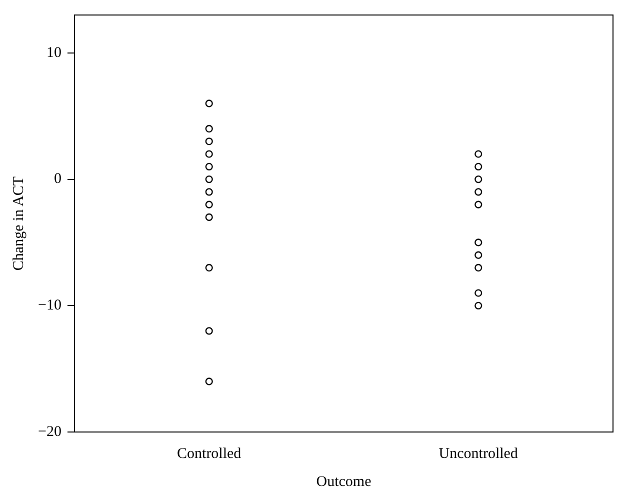 This screenshot has width=627, height=499. I want to click on x-axis-title: Outcome, so click(344, 482).